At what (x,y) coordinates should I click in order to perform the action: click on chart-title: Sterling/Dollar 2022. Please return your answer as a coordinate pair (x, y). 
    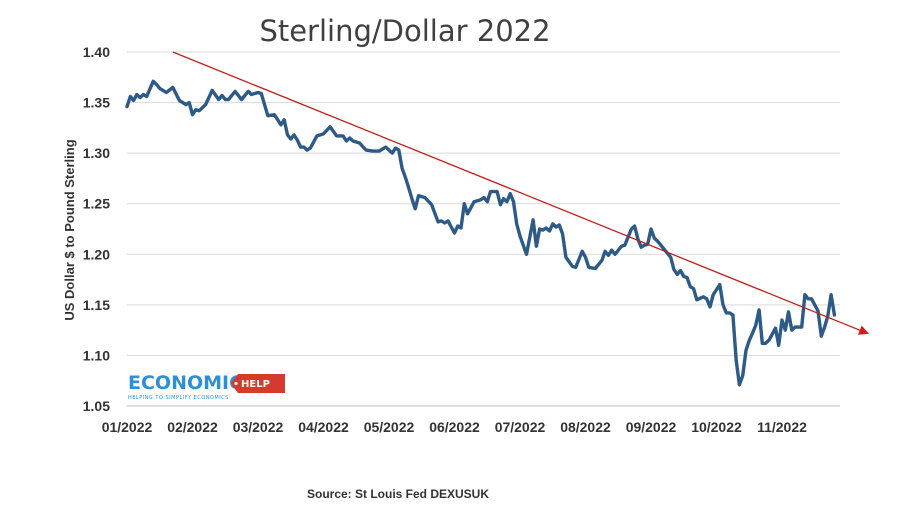
    Looking at the image, I should click on (404, 31).